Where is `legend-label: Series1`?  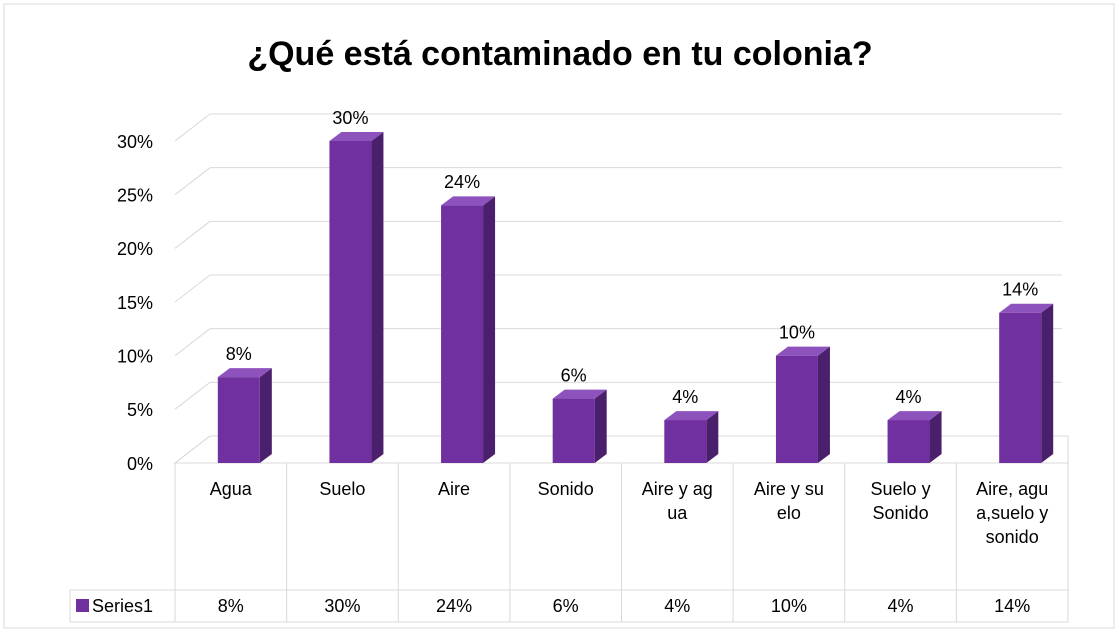 legend-label: Series1 is located at coordinates (123, 606).